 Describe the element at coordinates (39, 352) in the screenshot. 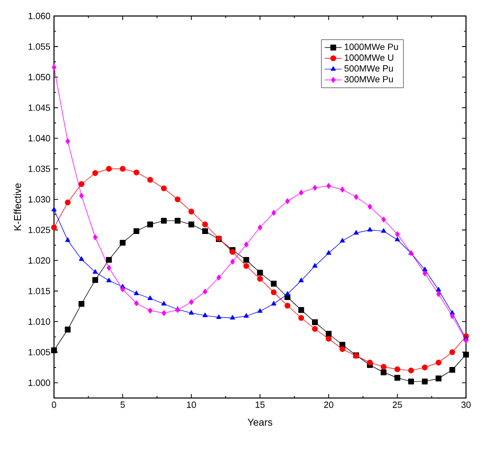

I see `y-tick-label: 1.005` at that location.